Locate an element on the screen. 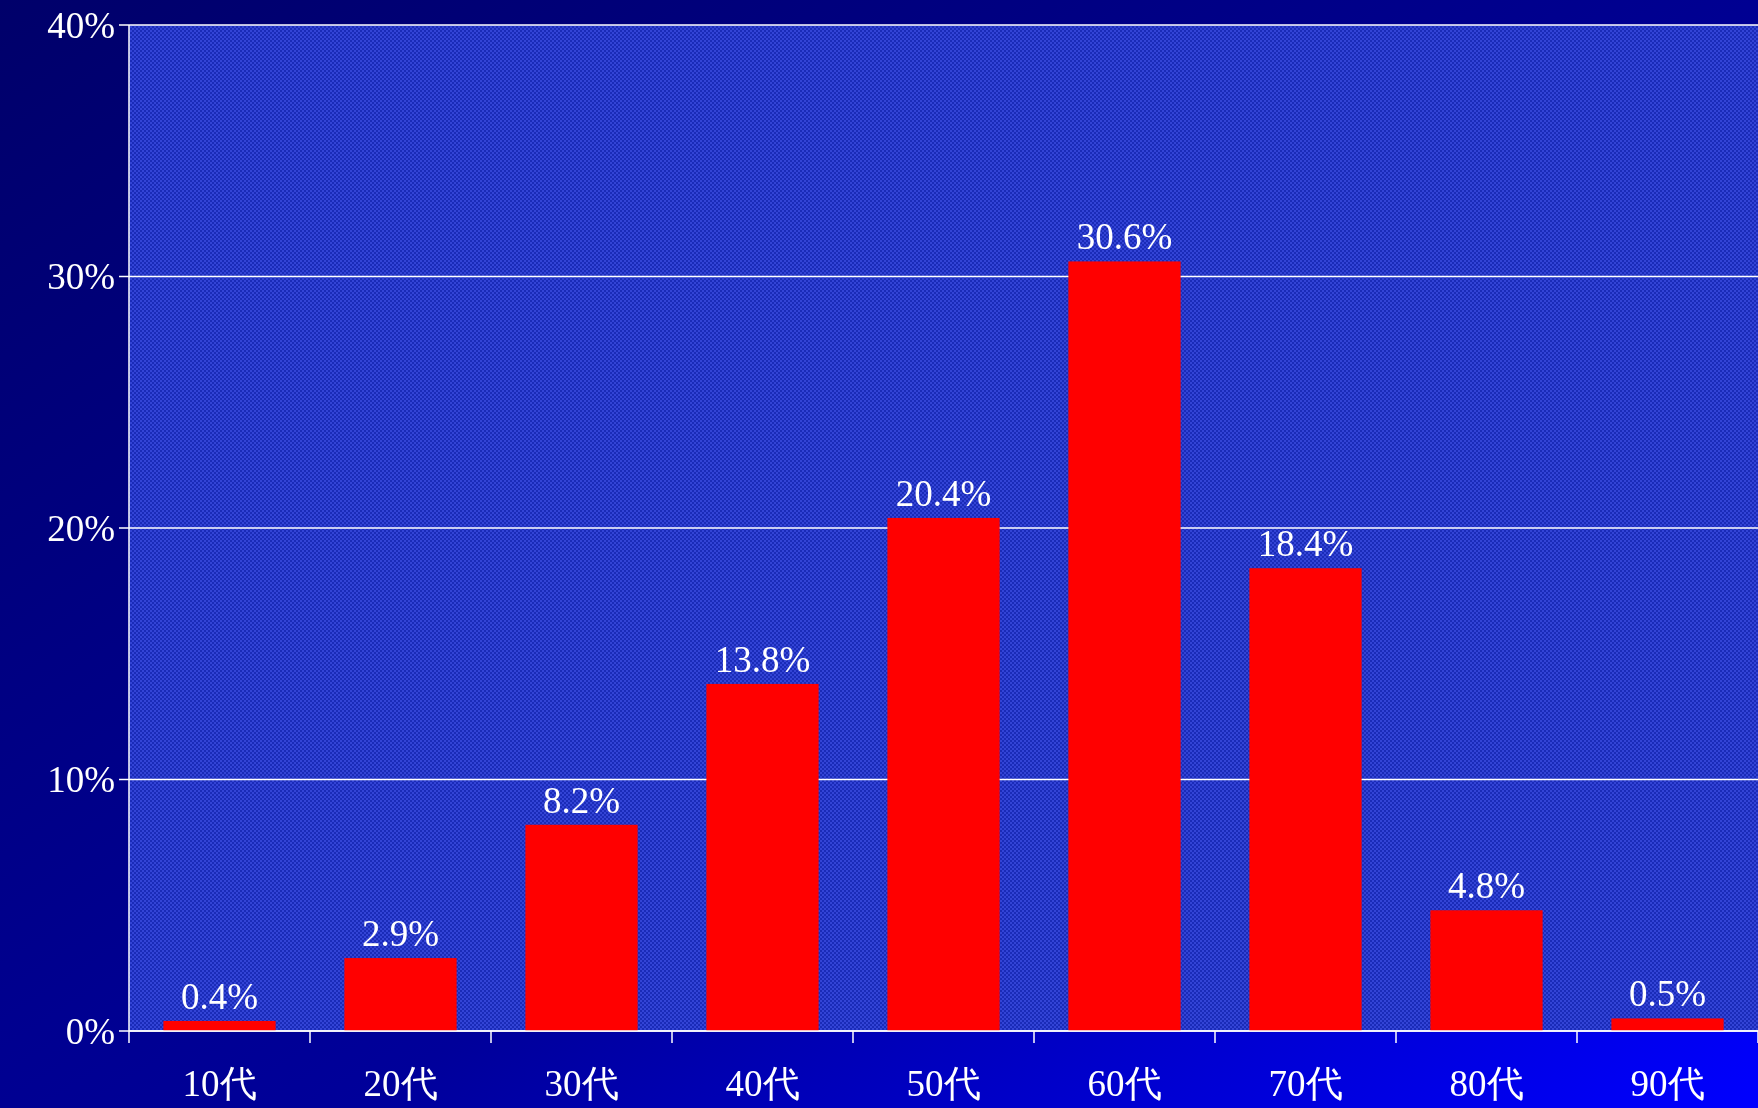 Image resolution: width=1758 pixels, height=1108 pixels. data-label: 18.4% is located at coordinates (1305, 544).